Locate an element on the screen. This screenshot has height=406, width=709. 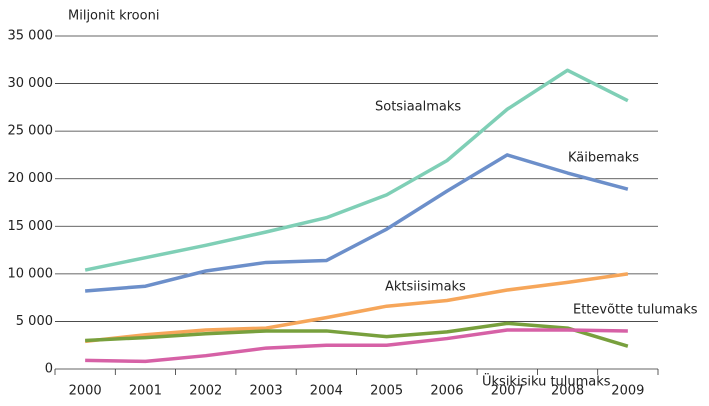
y-tick-label: 35 000 is located at coordinates (31, 36).